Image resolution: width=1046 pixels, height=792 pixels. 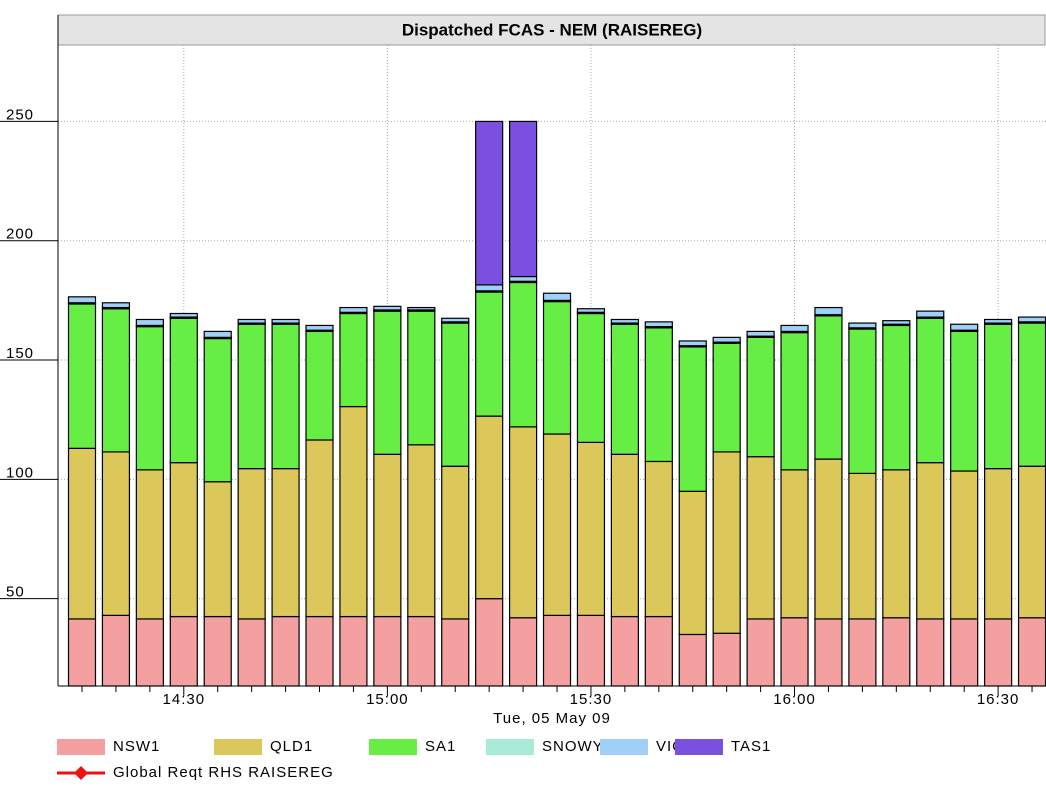 I want to click on y-tick-label: 250, so click(x=20, y=114).